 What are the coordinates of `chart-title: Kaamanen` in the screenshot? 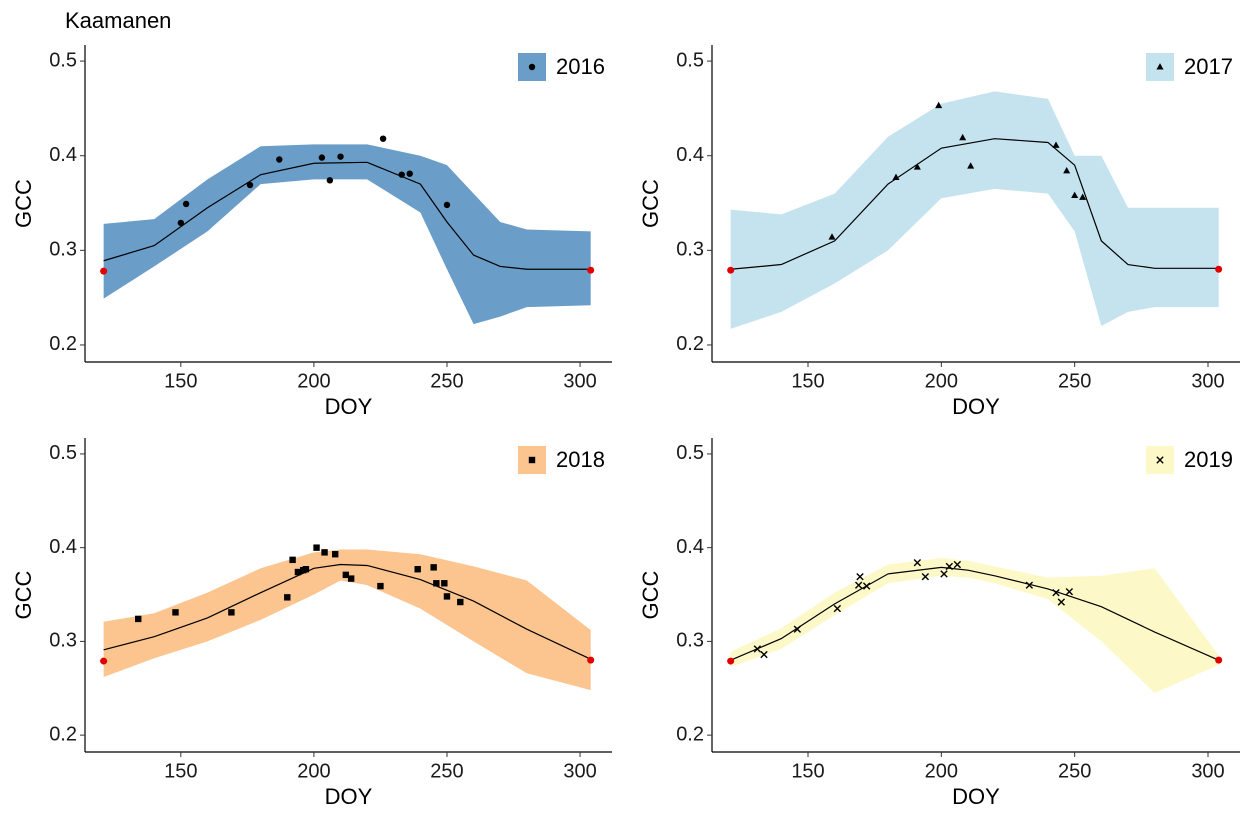 It's located at (118, 20).